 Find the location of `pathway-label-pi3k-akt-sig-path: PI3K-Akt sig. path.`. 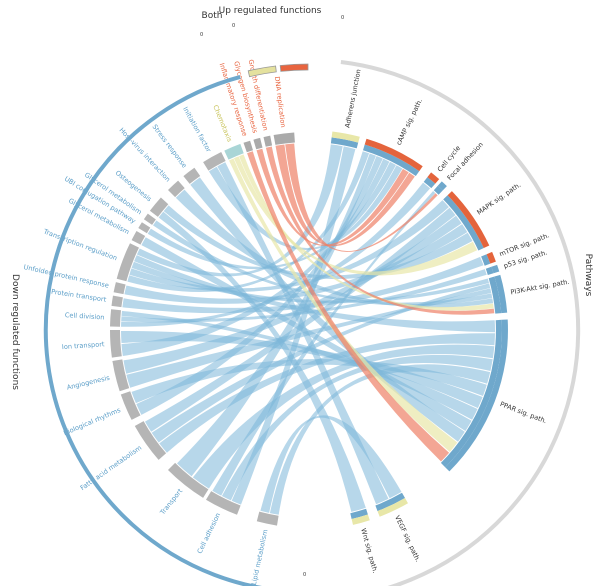

pathway-label-pi3k-akt-sig-path: PI3K-Akt sig. path. is located at coordinates (540, 287).